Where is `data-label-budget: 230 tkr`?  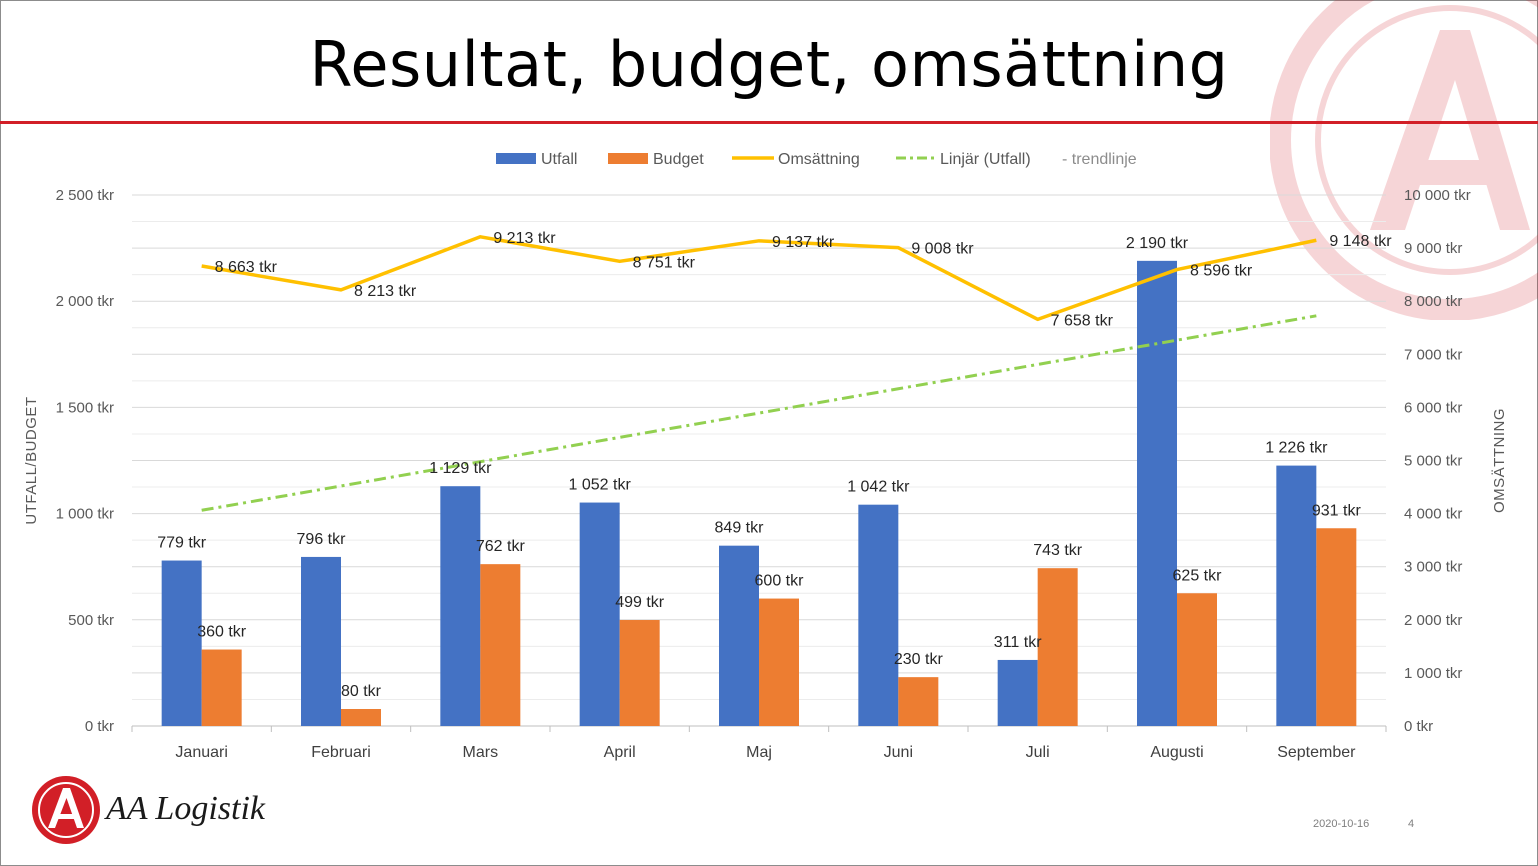
data-label-budget: 230 tkr is located at coordinates (919, 659).